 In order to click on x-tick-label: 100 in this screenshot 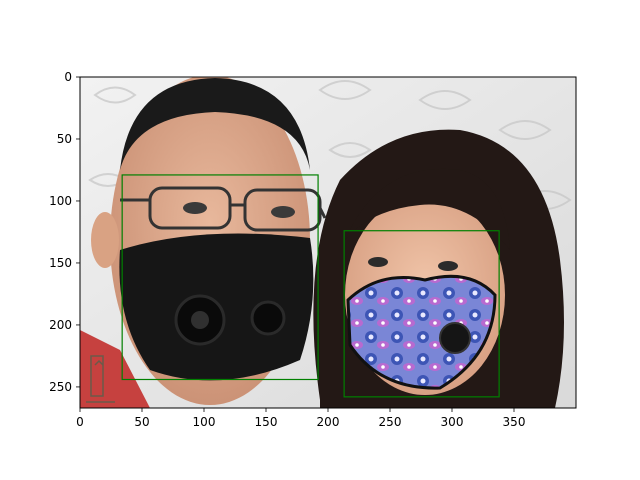, I will do `click(204, 422)`.